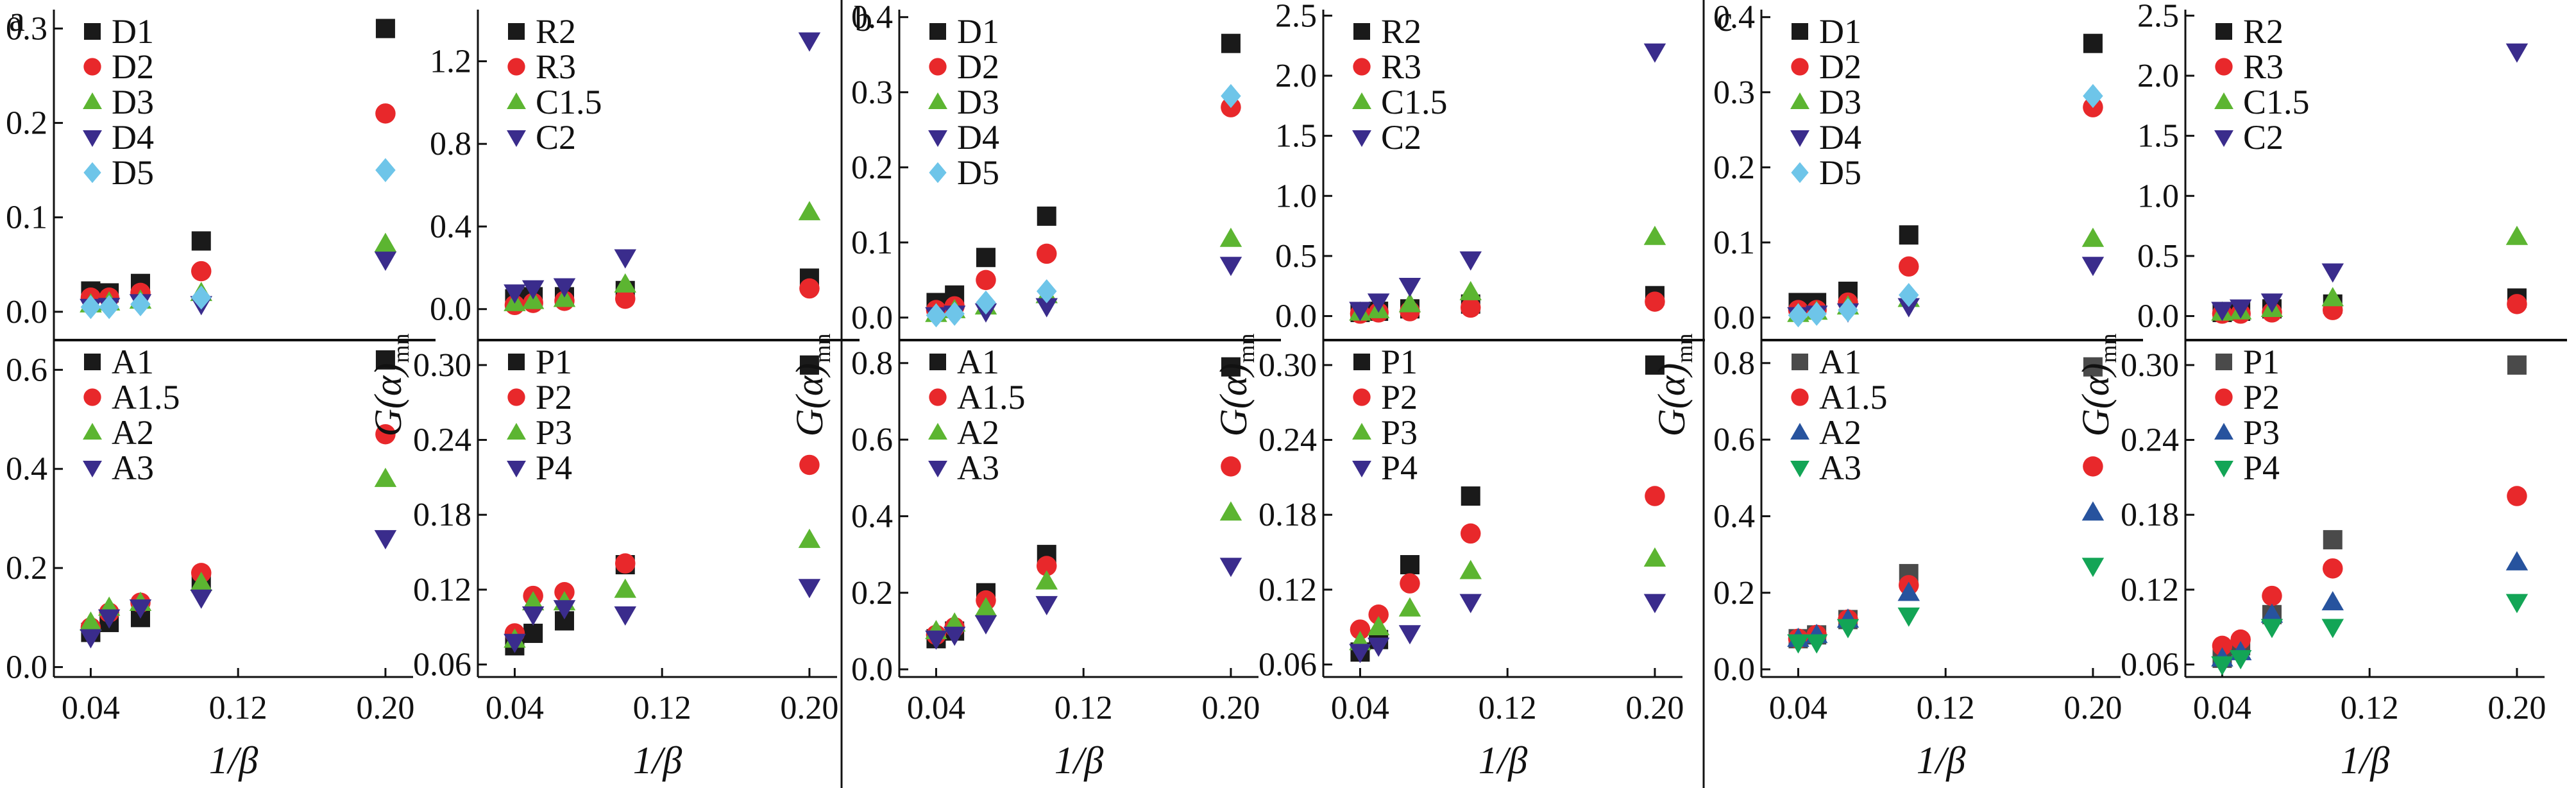  Describe the element at coordinates (872, 243) in the screenshot. I see `b-D-y-tick-label: 0.1` at that location.